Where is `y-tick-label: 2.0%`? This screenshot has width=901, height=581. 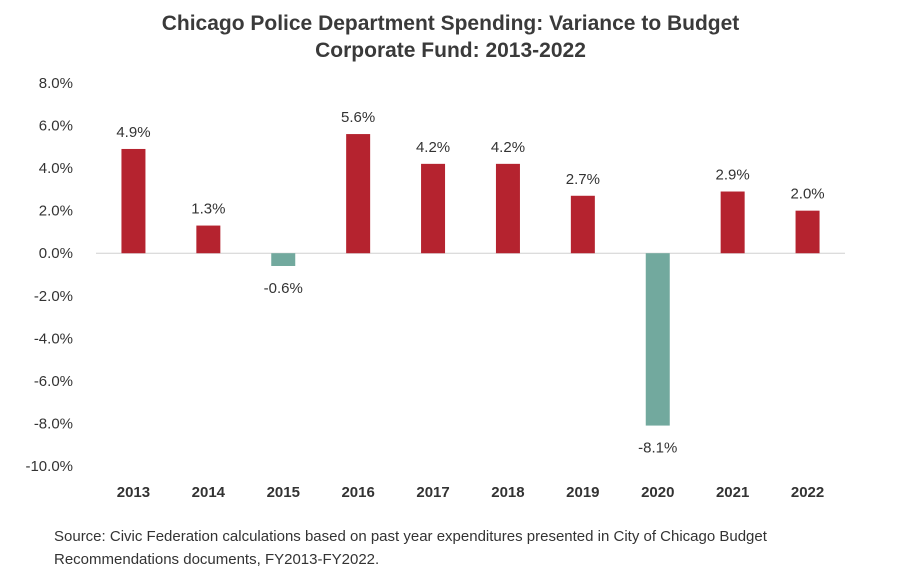
y-tick-label: 2.0% is located at coordinates (56, 211).